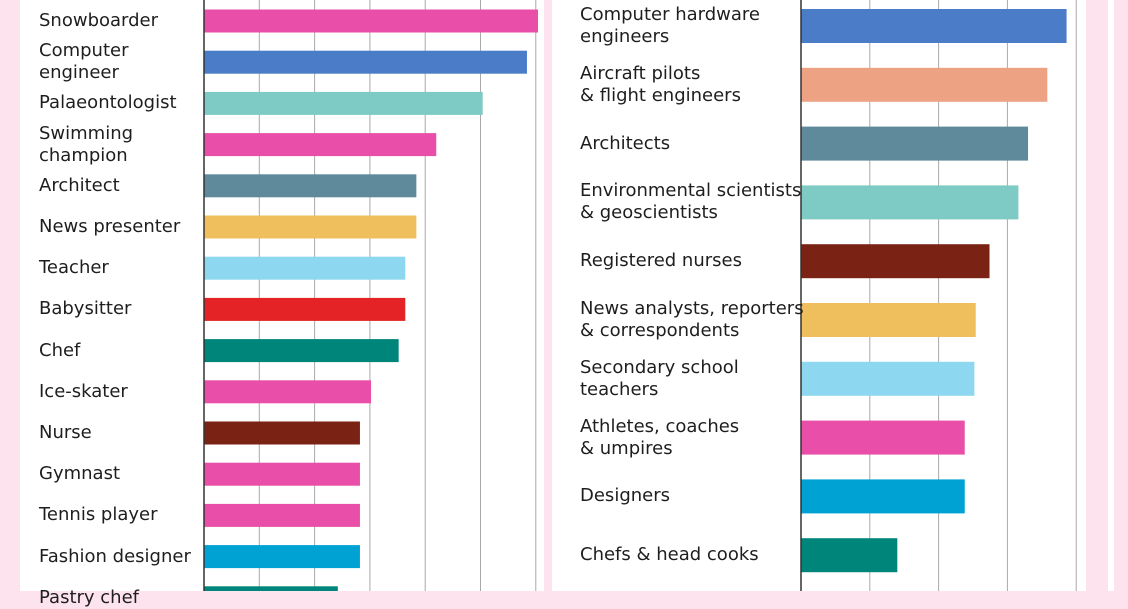 This screenshot has height=609, width=1128. Describe the element at coordinates (60, 350) in the screenshot. I see `left-category-label: Chef` at that location.